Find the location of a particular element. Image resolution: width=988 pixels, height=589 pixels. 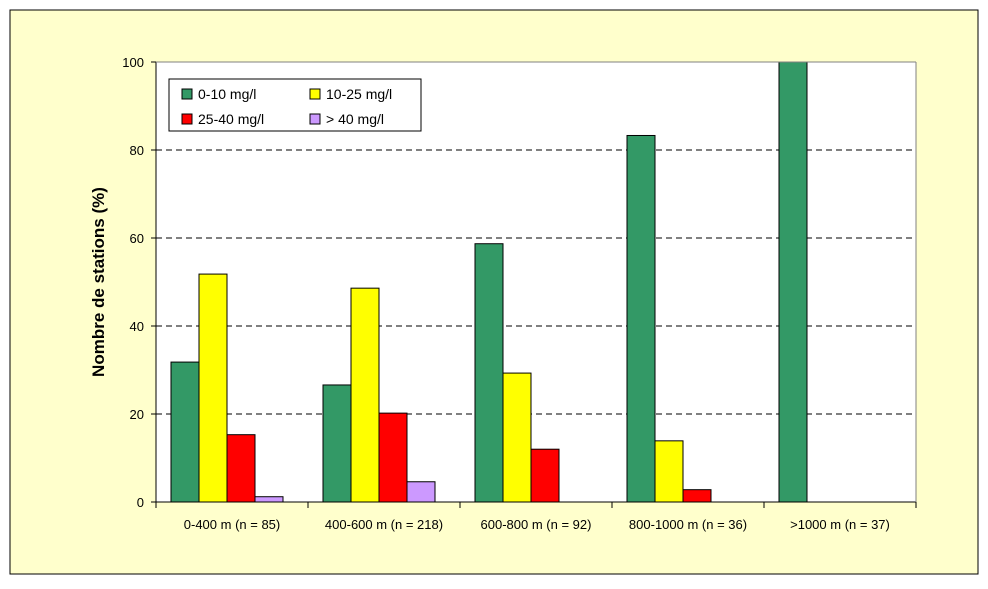

x-tick-label: 400-600 m (n = 218) is located at coordinates (384, 524).